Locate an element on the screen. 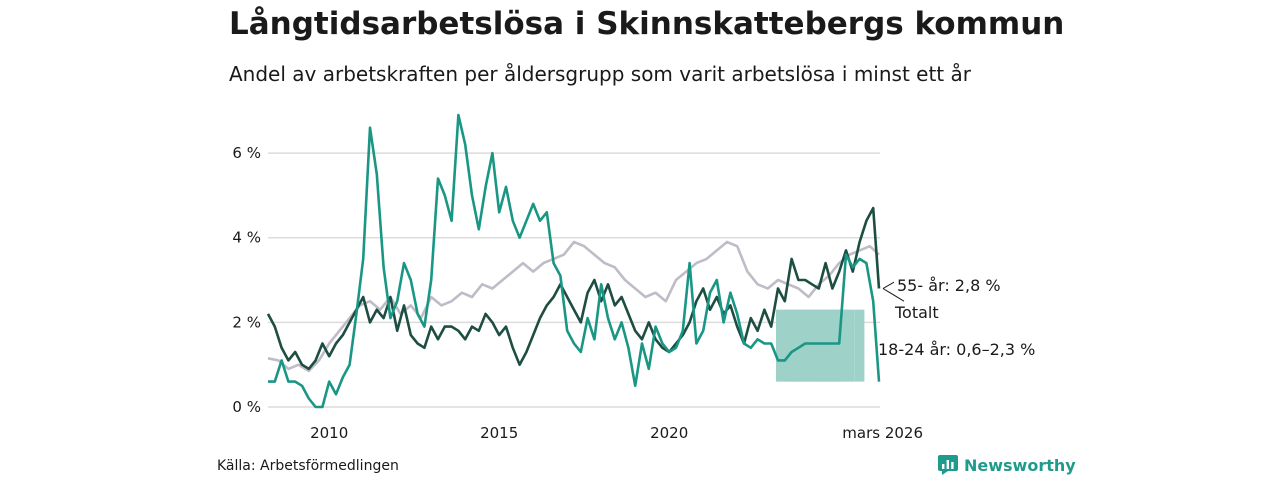 This screenshot has height=480, width=1280. x-tick-label: mars 2026 is located at coordinates (882, 433).